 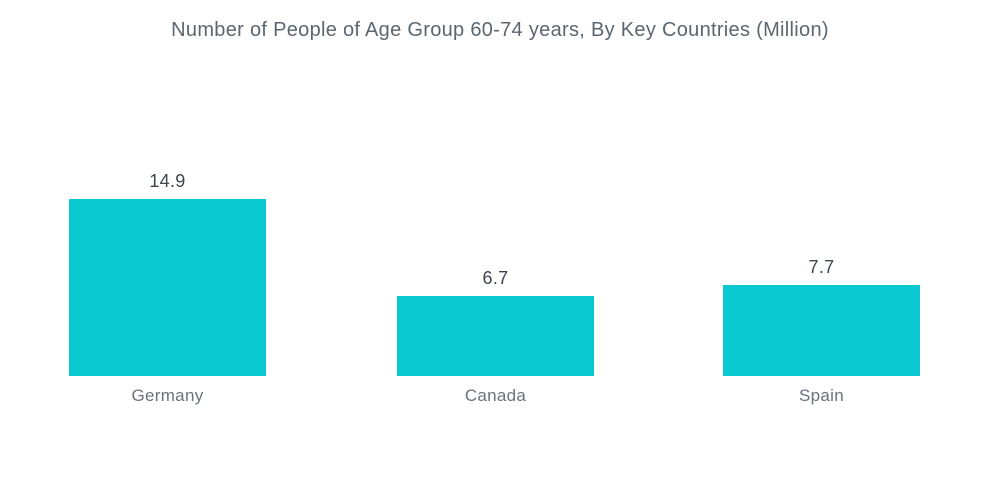 What do you see at coordinates (821, 267) in the screenshot?
I see `bar-value-label: 7.7` at bounding box center [821, 267].